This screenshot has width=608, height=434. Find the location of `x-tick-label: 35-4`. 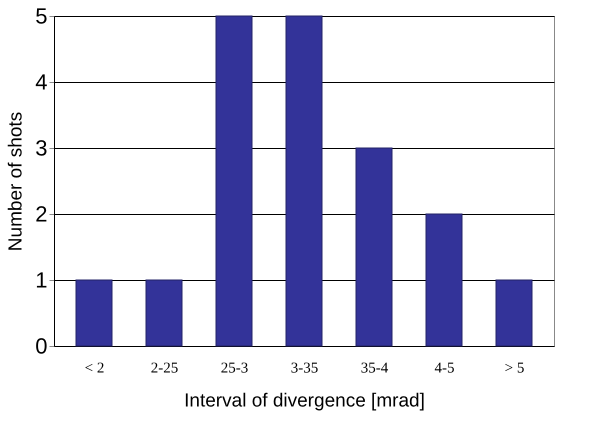

x-tick-label: 35-4 is located at coordinates (374, 368).